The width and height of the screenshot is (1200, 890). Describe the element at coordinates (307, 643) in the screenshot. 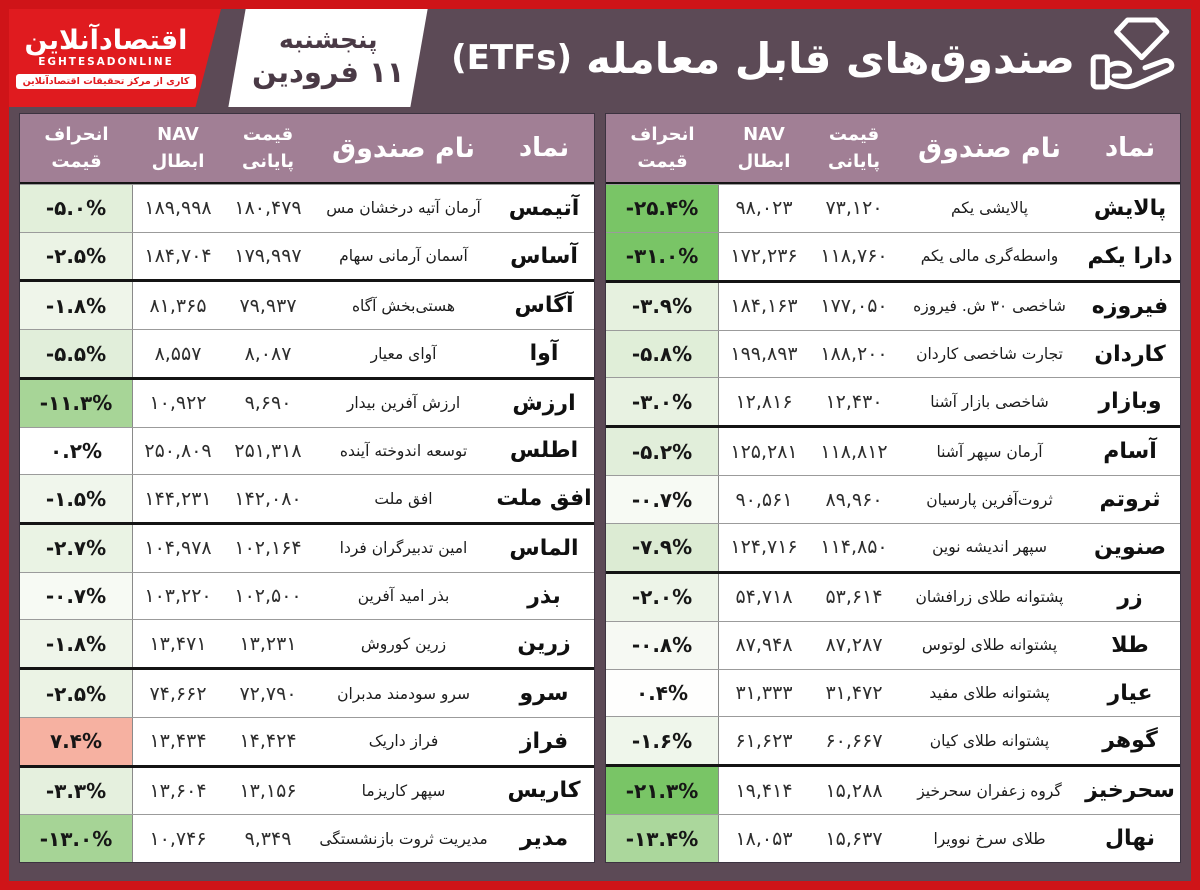

I see `table-row: زرین زرین کوروش ۱۳,۲۳۱ ۱۳,۴۷۱ -۱.۸%` at that location.